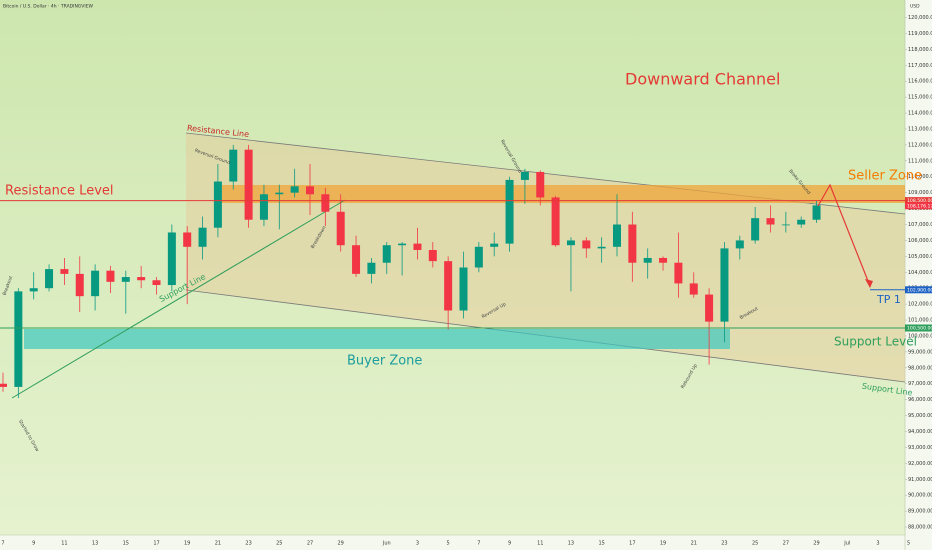 Image resolution: width=932 pixels, height=550 pixels. I want to click on y-tick-label: 110,000.00, so click(920, 177).